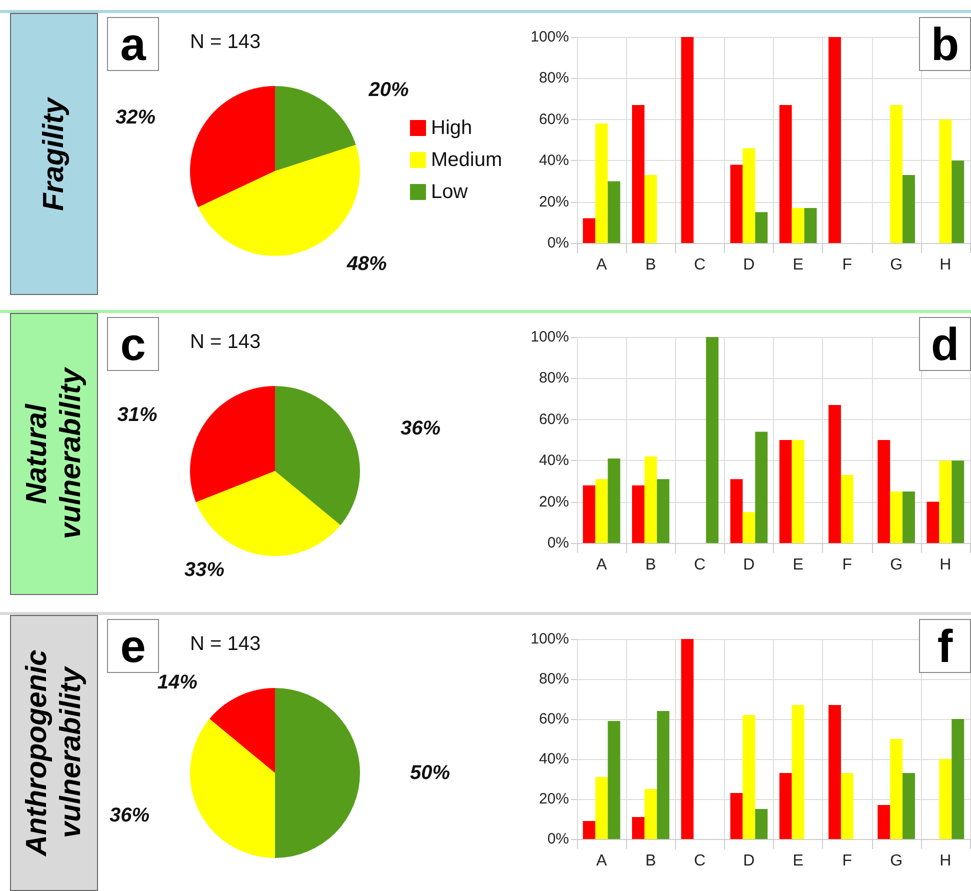 Image resolution: width=971 pixels, height=891 pixels. What do you see at coordinates (466, 160) in the screenshot?
I see `legend-label: Medium` at bounding box center [466, 160].